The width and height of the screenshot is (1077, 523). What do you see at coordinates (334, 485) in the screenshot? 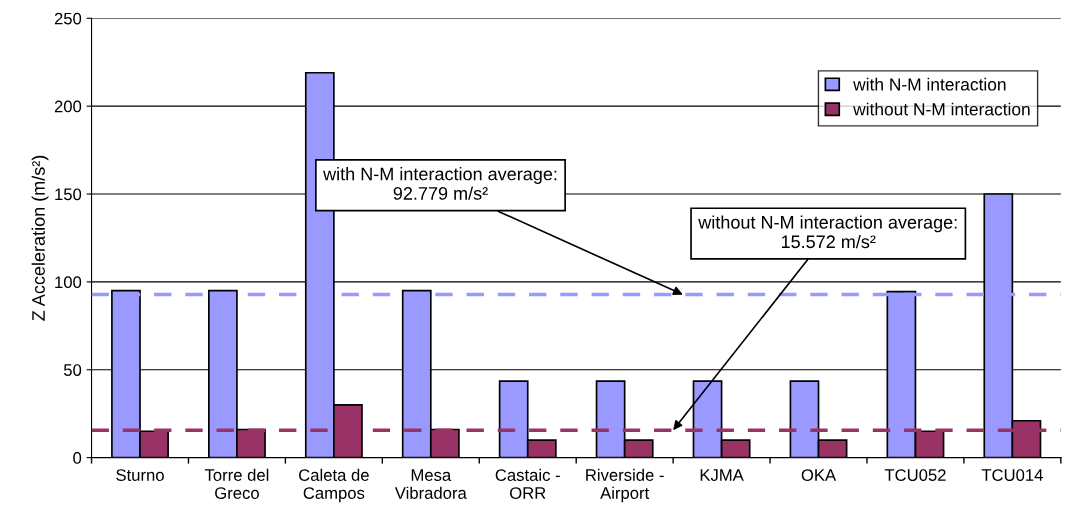
I see `x-tick-label: Caleta de Campos` at bounding box center [334, 485].